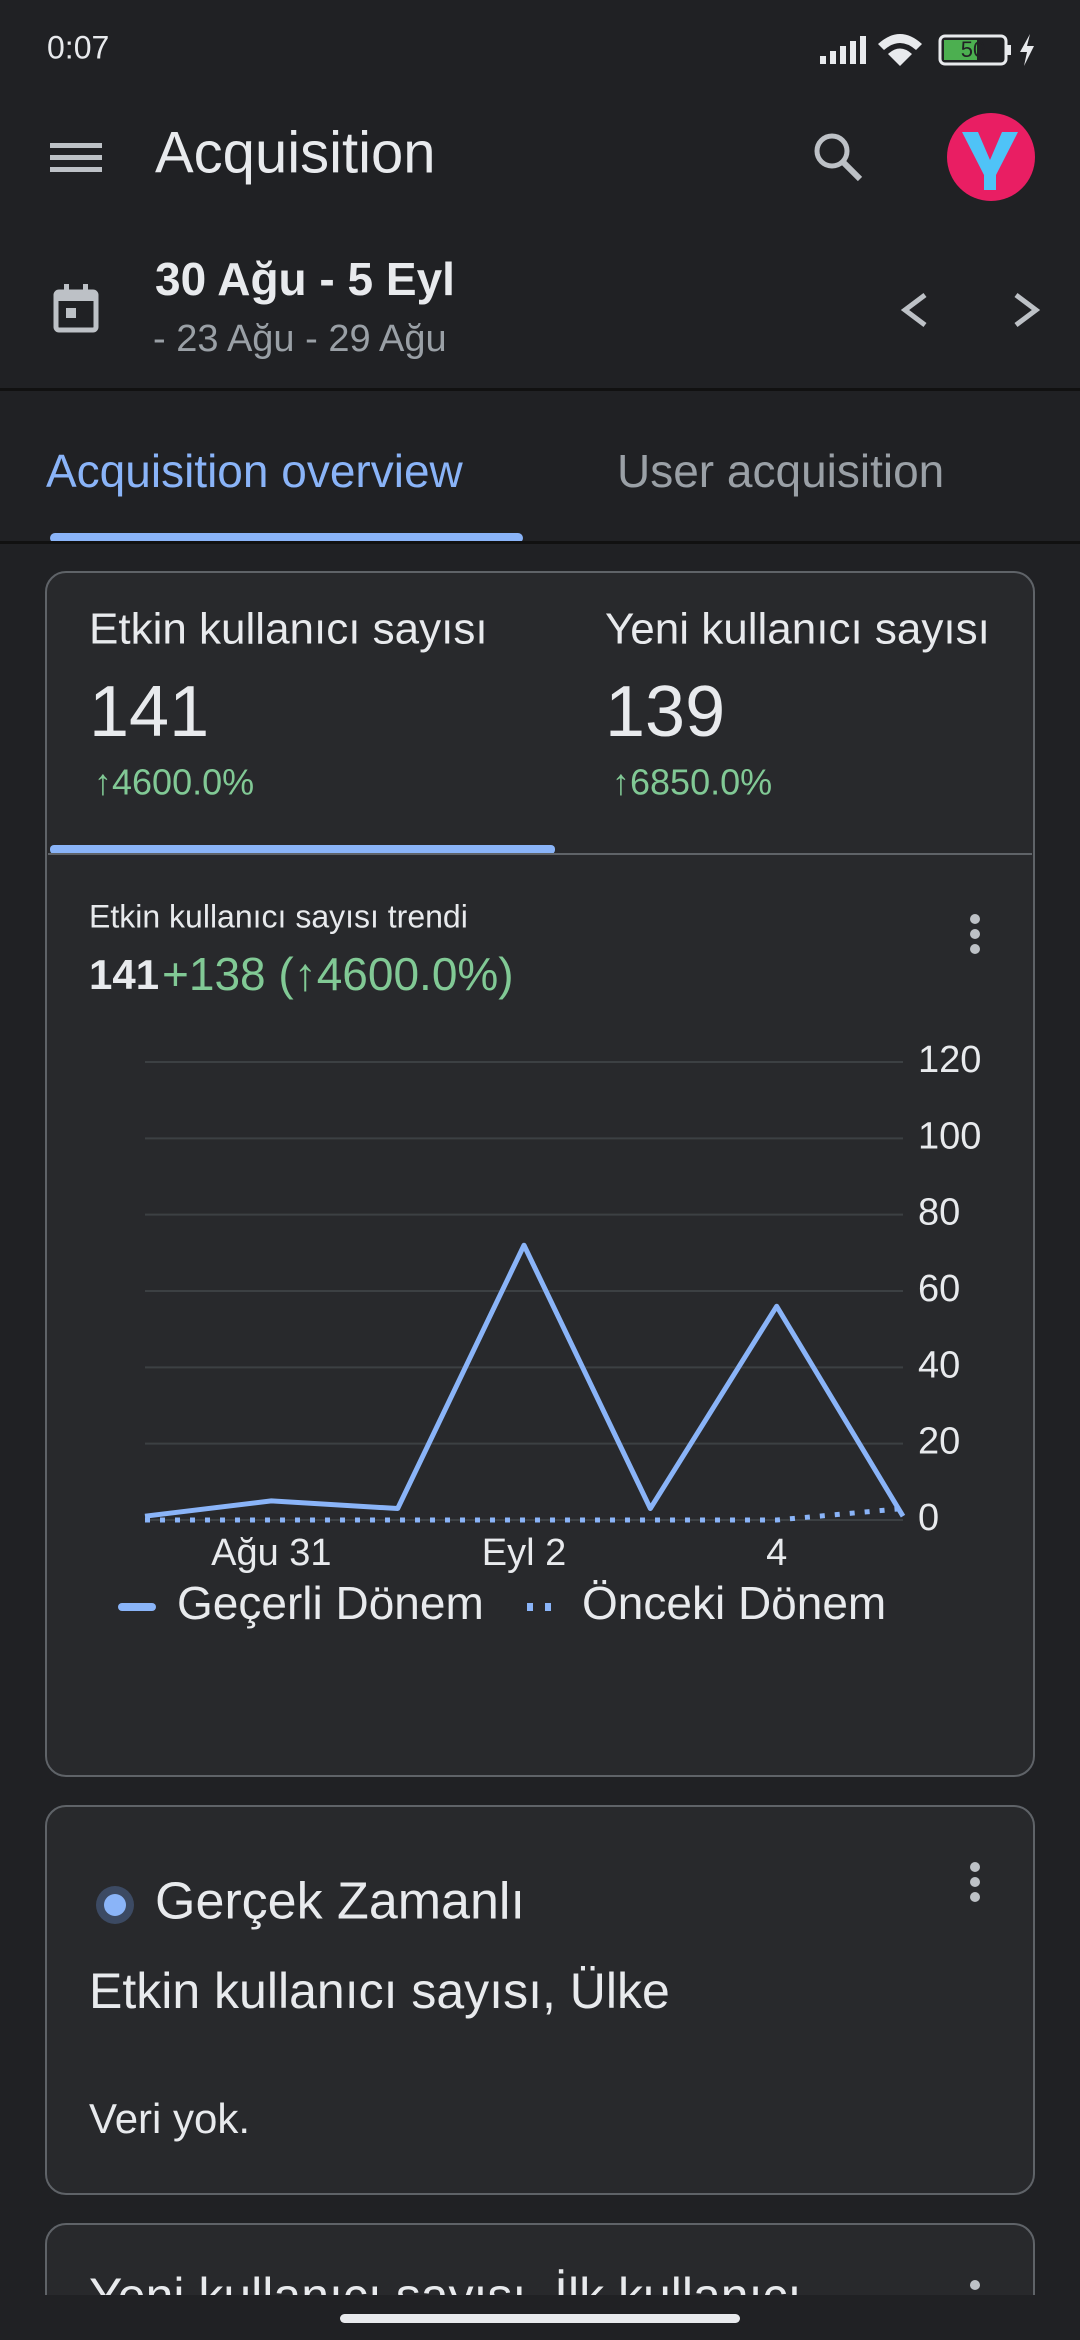 The height and width of the screenshot is (2340, 1080). What do you see at coordinates (149, 712) in the screenshot?
I see `metric-value: 141` at bounding box center [149, 712].